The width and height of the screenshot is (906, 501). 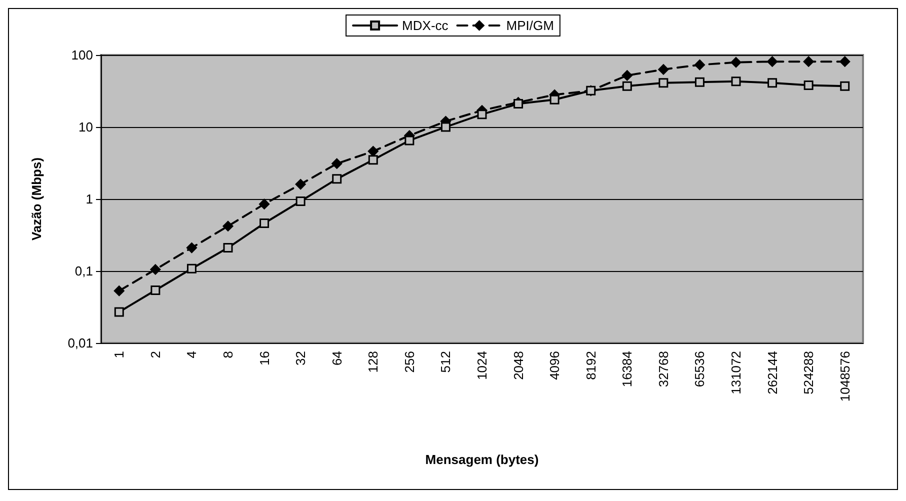 What do you see at coordinates (446, 362) in the screenshot?
I see `x-tick-label: 512` at bounding box center [446, 362].